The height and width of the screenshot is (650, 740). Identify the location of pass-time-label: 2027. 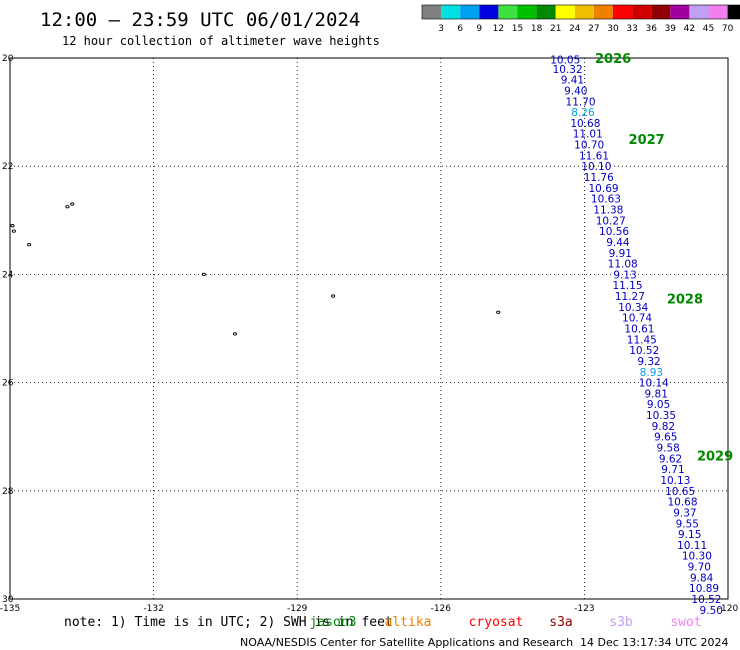
(647, 140).